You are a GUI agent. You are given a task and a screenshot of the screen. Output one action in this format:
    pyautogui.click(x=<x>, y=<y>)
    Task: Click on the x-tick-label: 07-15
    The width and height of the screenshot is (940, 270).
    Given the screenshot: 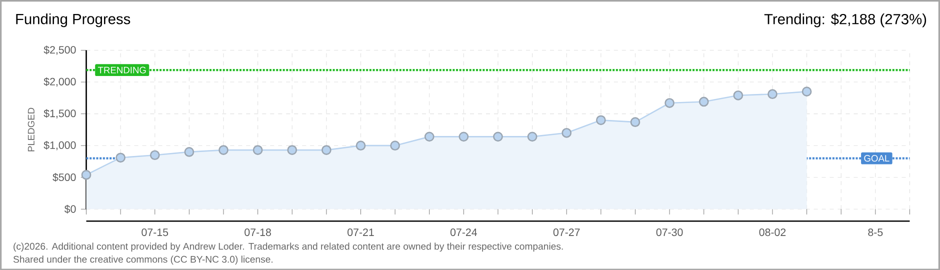 What is the action you would take?
    pyautogui.click(x=155, y=232)
    